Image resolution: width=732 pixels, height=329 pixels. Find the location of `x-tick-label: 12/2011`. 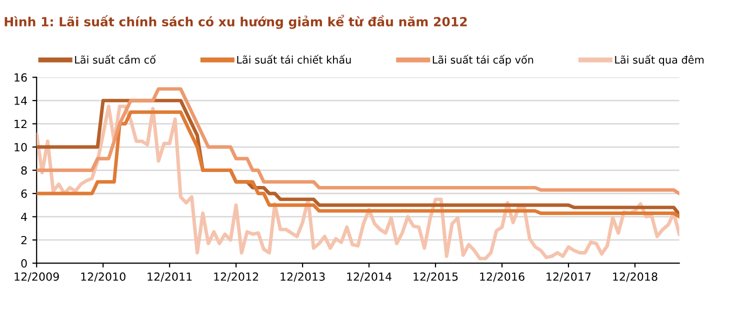

x-tick-label: 12/2011 is located at coordinates (170, 277).